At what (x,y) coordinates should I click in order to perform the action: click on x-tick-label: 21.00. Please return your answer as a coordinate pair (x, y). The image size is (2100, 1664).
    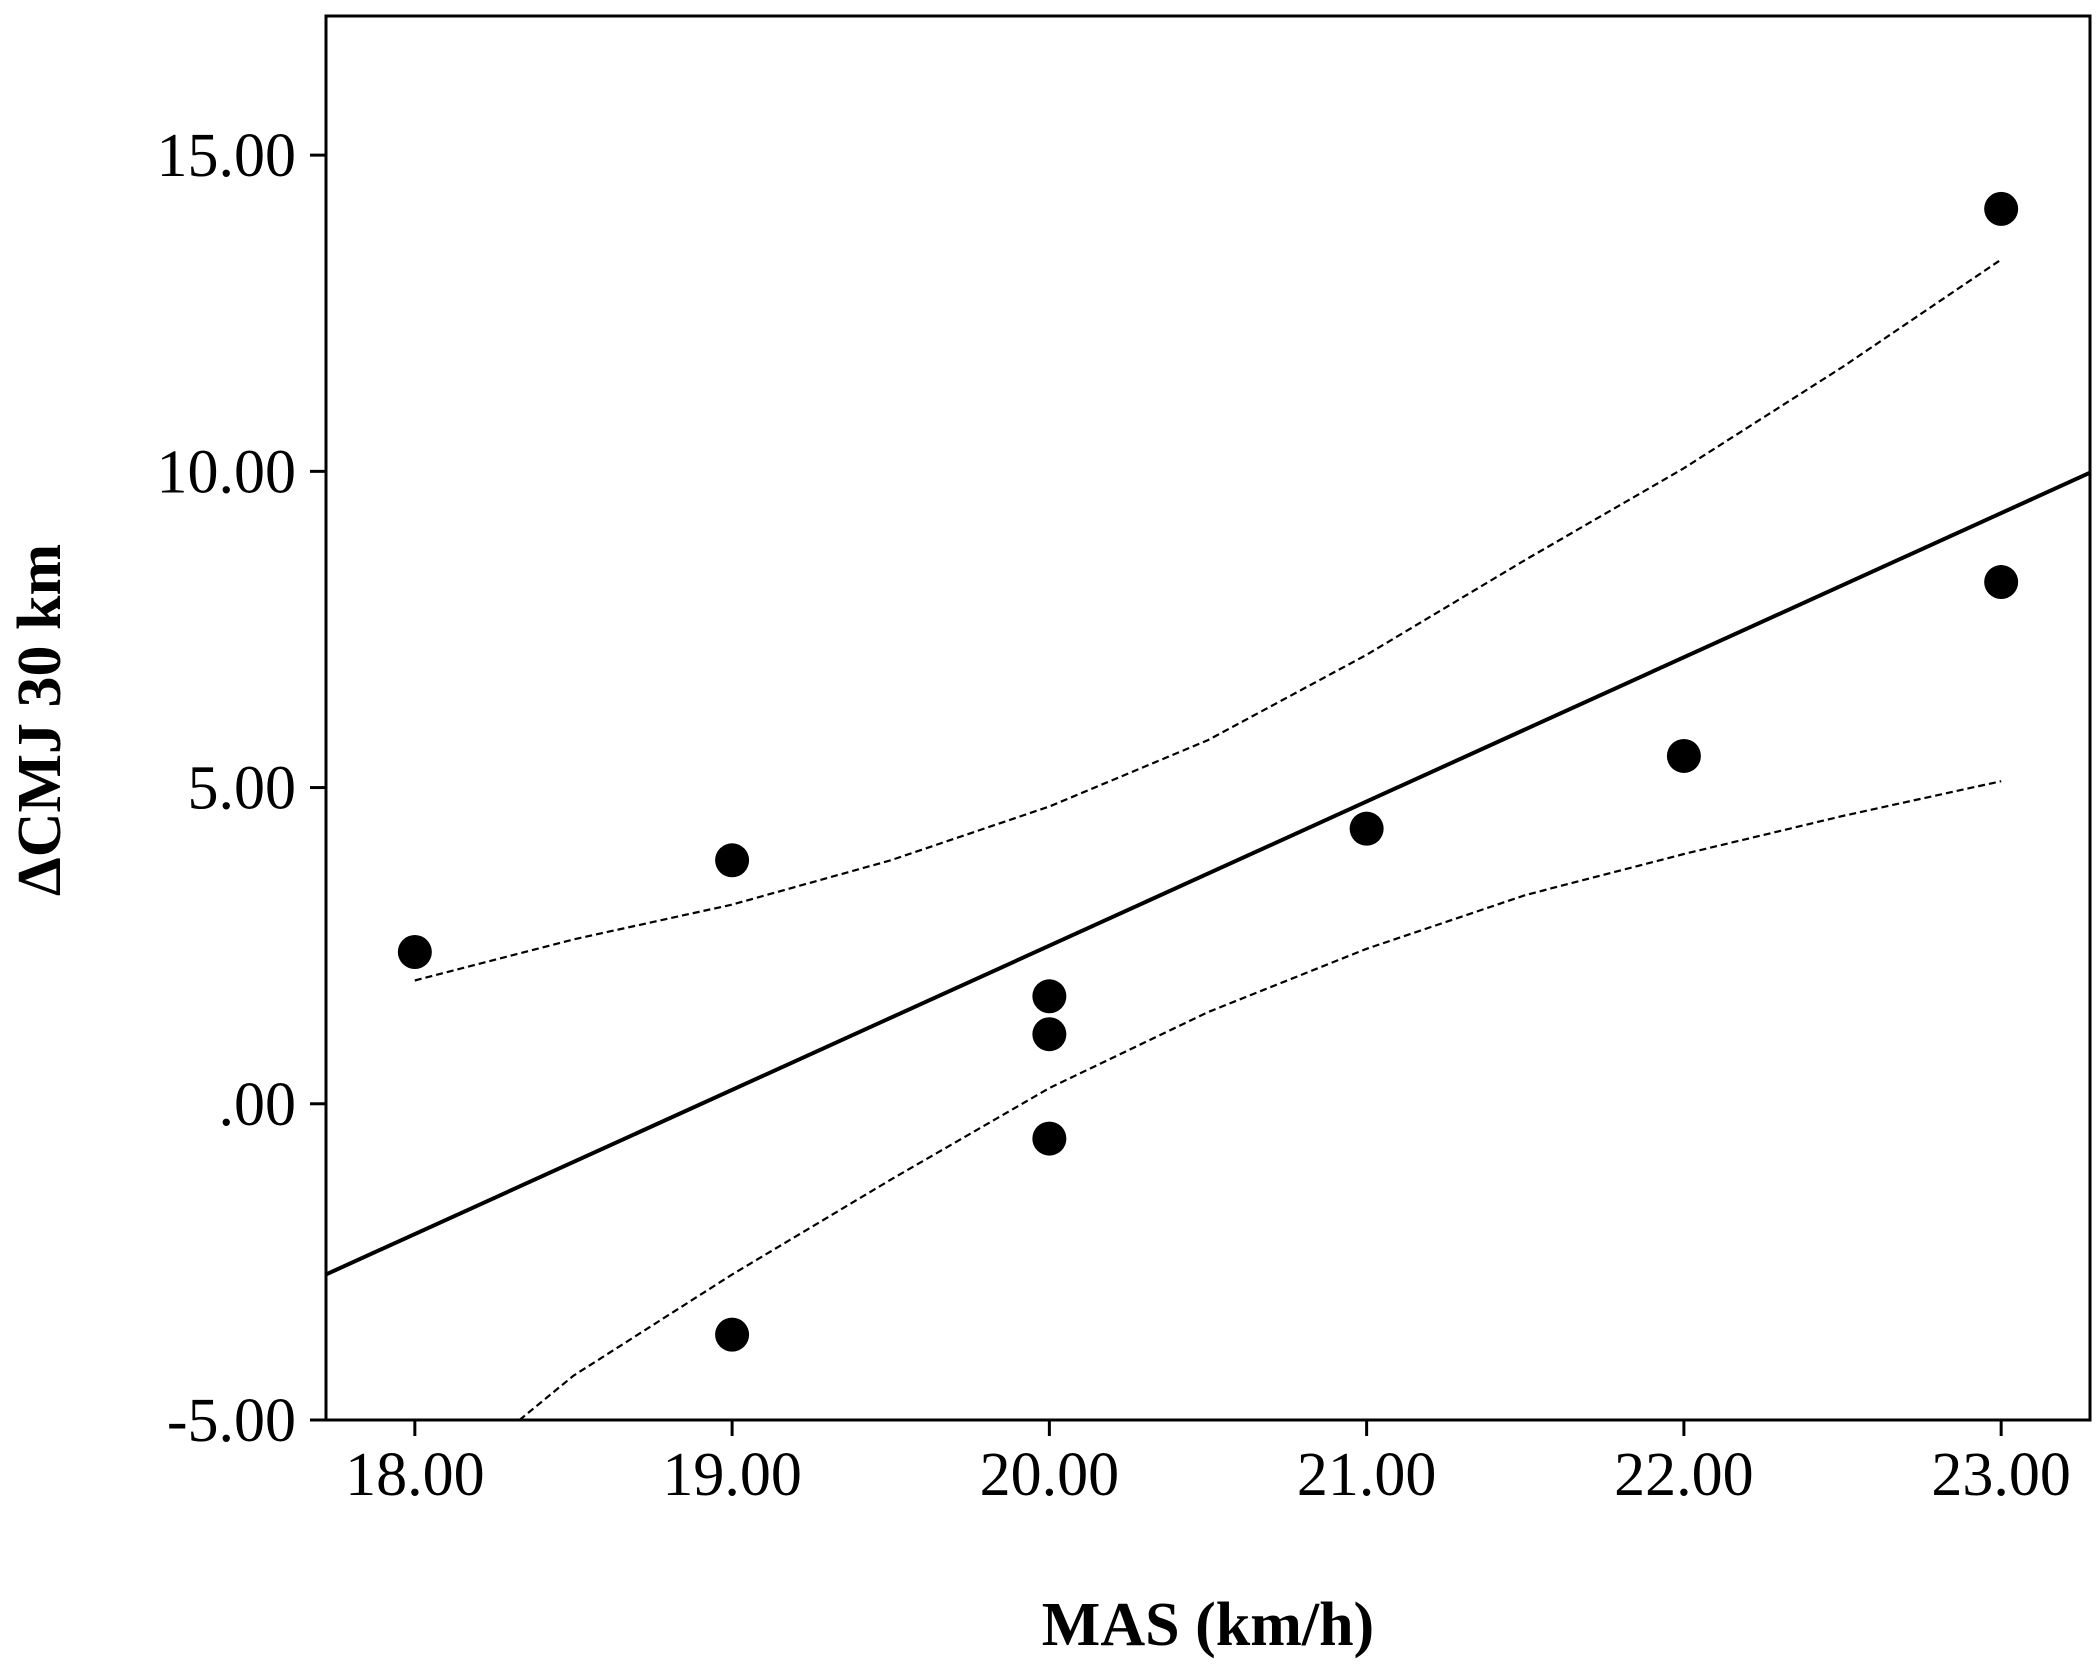
    Looking at the image, I should click on (1367, 1475).